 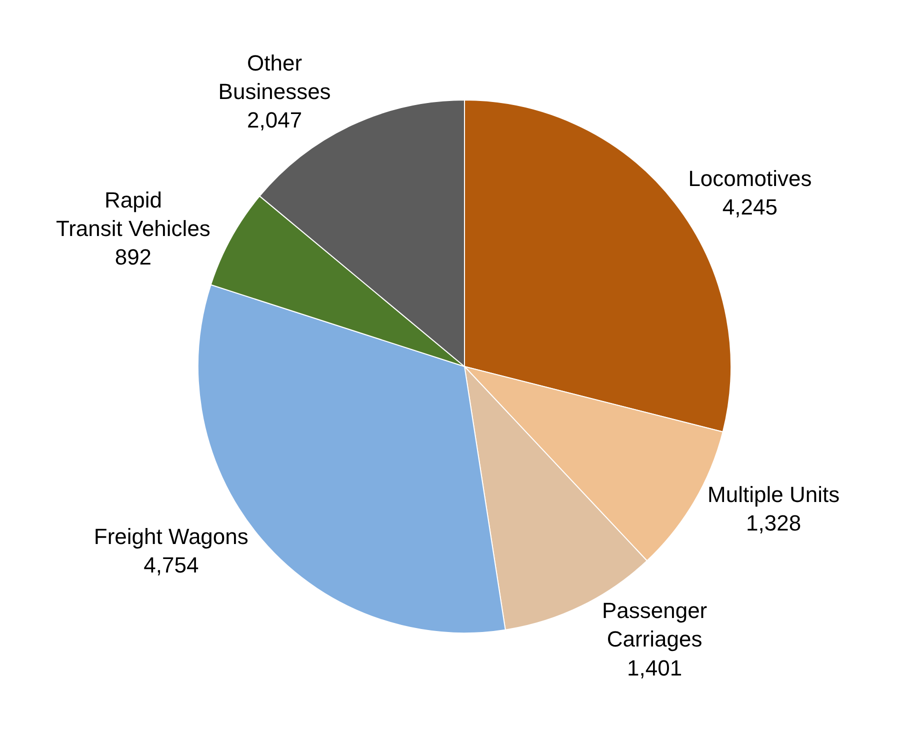 What do you see at coordinates (750, 178) in the screenshot?
I see `slice-label: Locomotives` at bounding box center [750, 178].